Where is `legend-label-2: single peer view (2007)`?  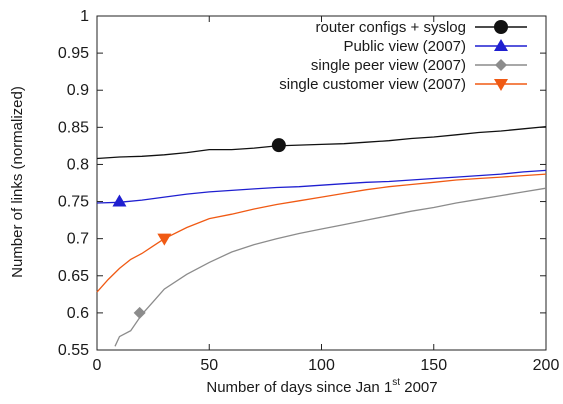 legend-label-2: single peer view (2007) is located at coordinates (388, 65).